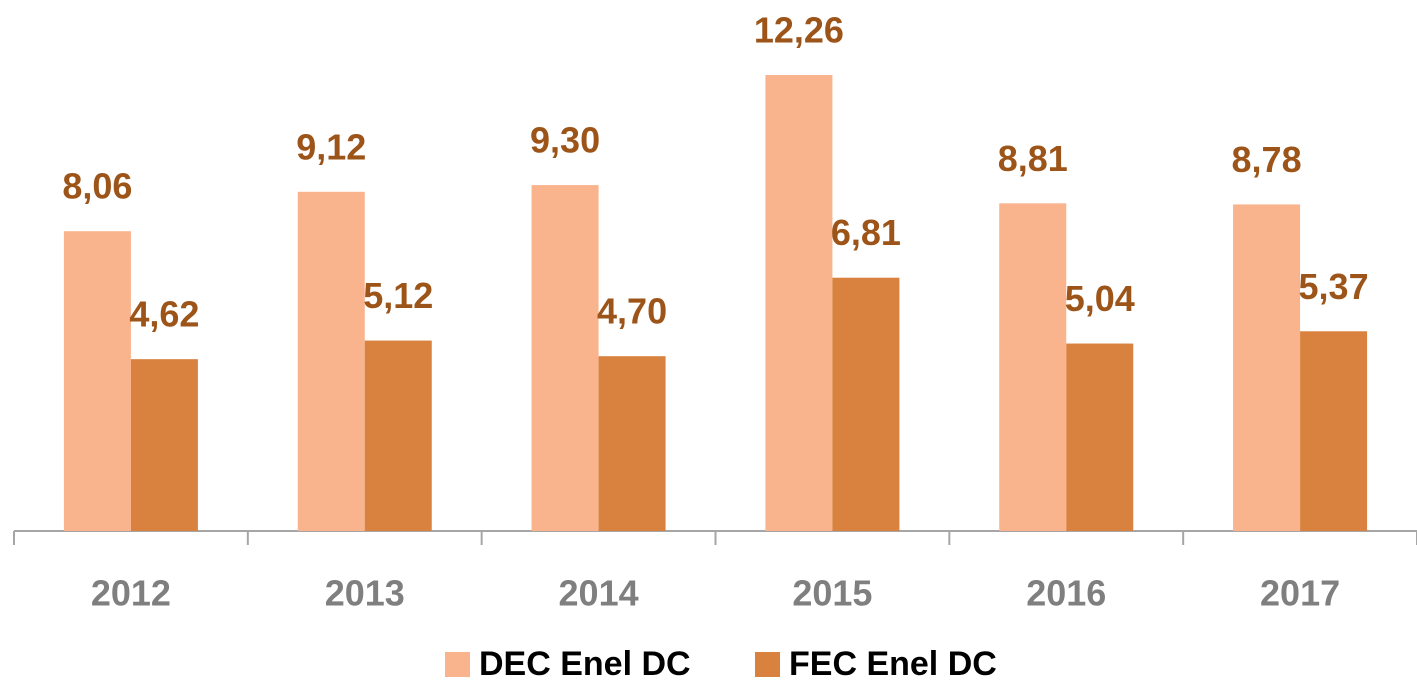  I want to click on x-tick-label: 2014, so click(599, 593).